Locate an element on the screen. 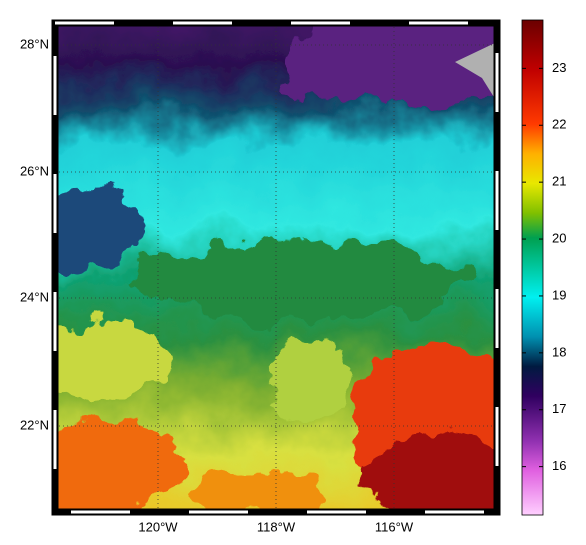 The width and height of the screenshot is (586, 545). latitude-label: 24°N is located at coordinates (34, 296).